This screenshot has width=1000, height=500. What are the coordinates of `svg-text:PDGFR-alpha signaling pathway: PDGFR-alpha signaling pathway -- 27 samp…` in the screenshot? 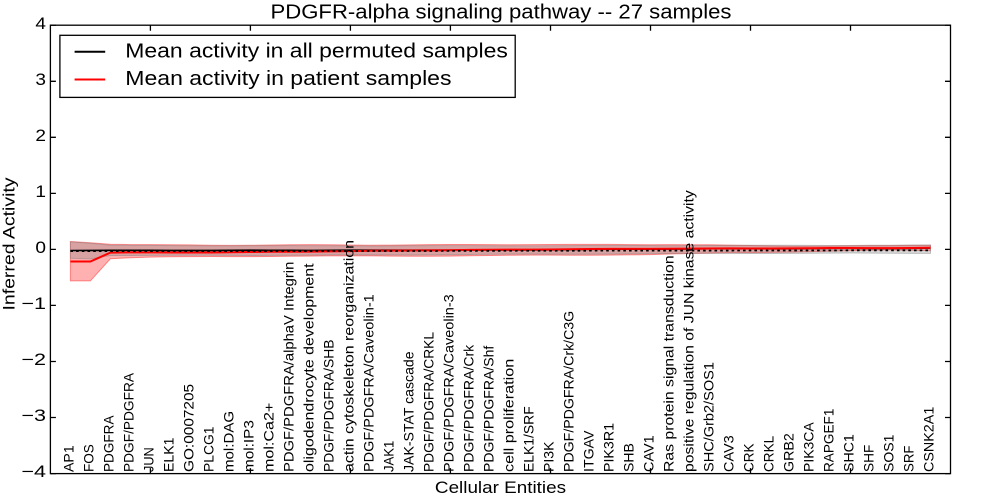 It's located at (501, 13).